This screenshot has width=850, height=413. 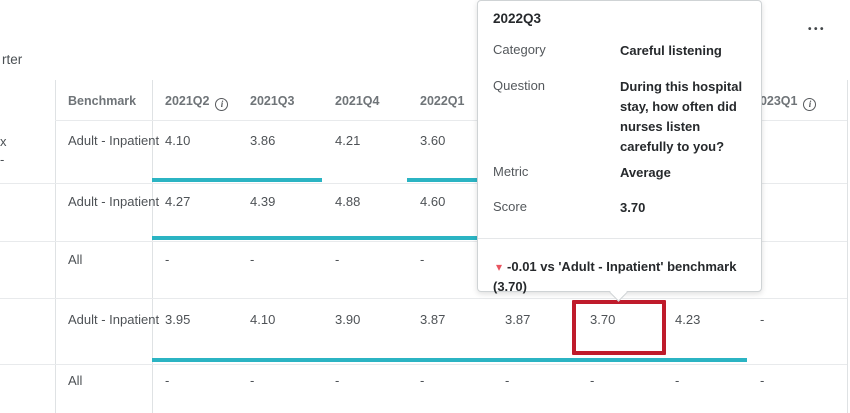 What do you see at coordinates (499, 267) in the screenshot?
I see `triangle-down-icon: ▾` at bounding box center [499, 267].